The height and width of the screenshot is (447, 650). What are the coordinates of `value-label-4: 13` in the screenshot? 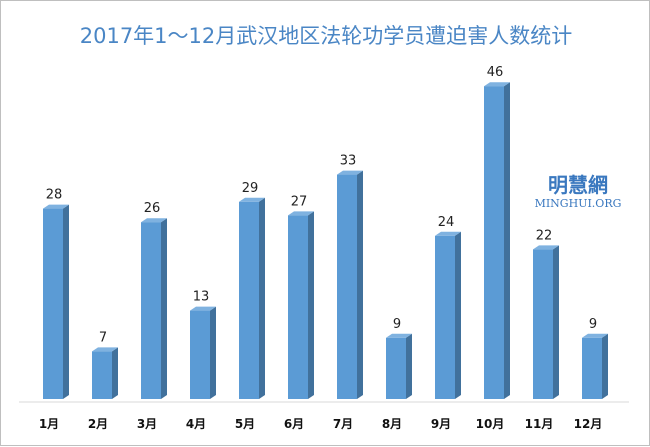 It's located at (201, 297).